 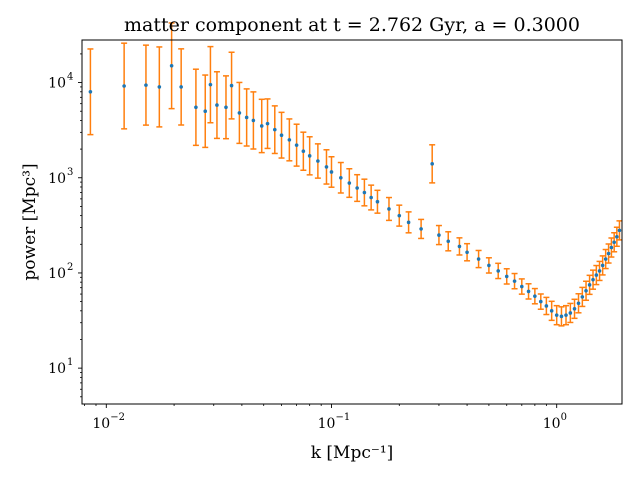 I want to click on y-axis-label: power [Mpc³], so click(x=30, y=221).